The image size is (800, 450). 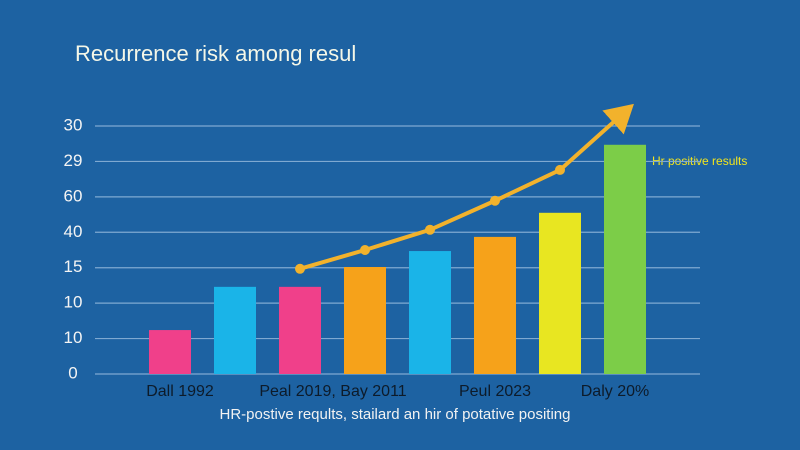 I want to click on x-tick-label: Peul 2023, so click(x=495, y=391).